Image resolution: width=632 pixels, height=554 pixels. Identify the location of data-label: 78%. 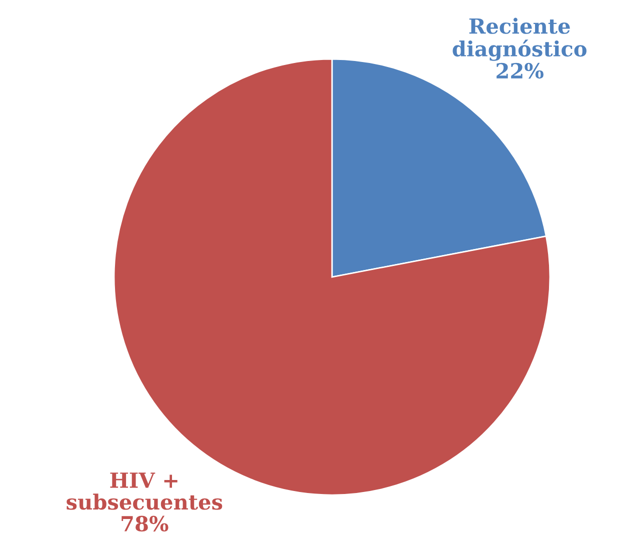
(145, 524).